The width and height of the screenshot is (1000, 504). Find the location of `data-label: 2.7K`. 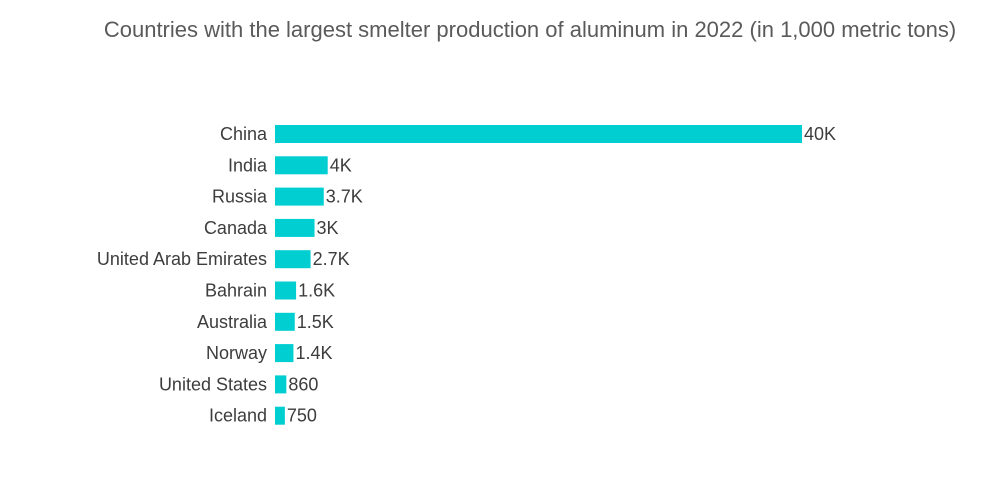

data-label: 2.7K is located at coordinates (331, 259).